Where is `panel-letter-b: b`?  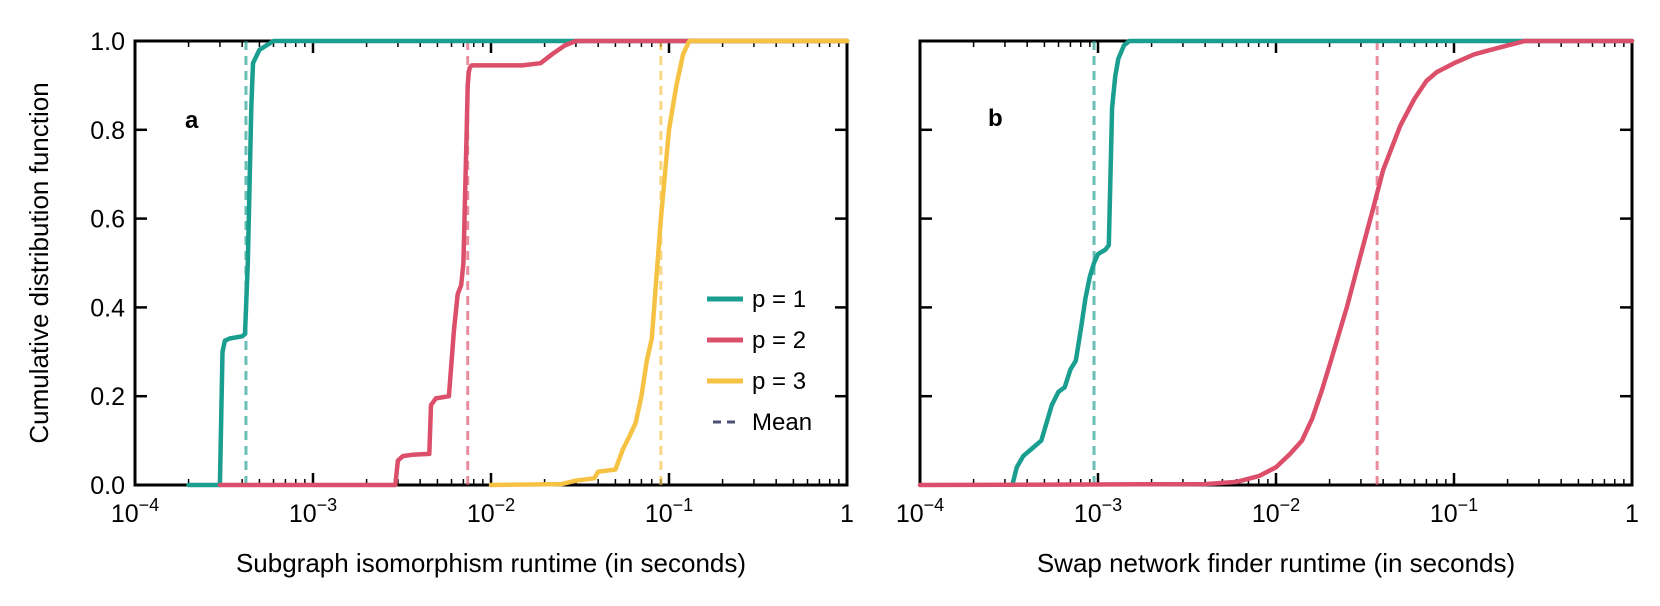 panel-letter-b: b is located at coordinates (995, 118).